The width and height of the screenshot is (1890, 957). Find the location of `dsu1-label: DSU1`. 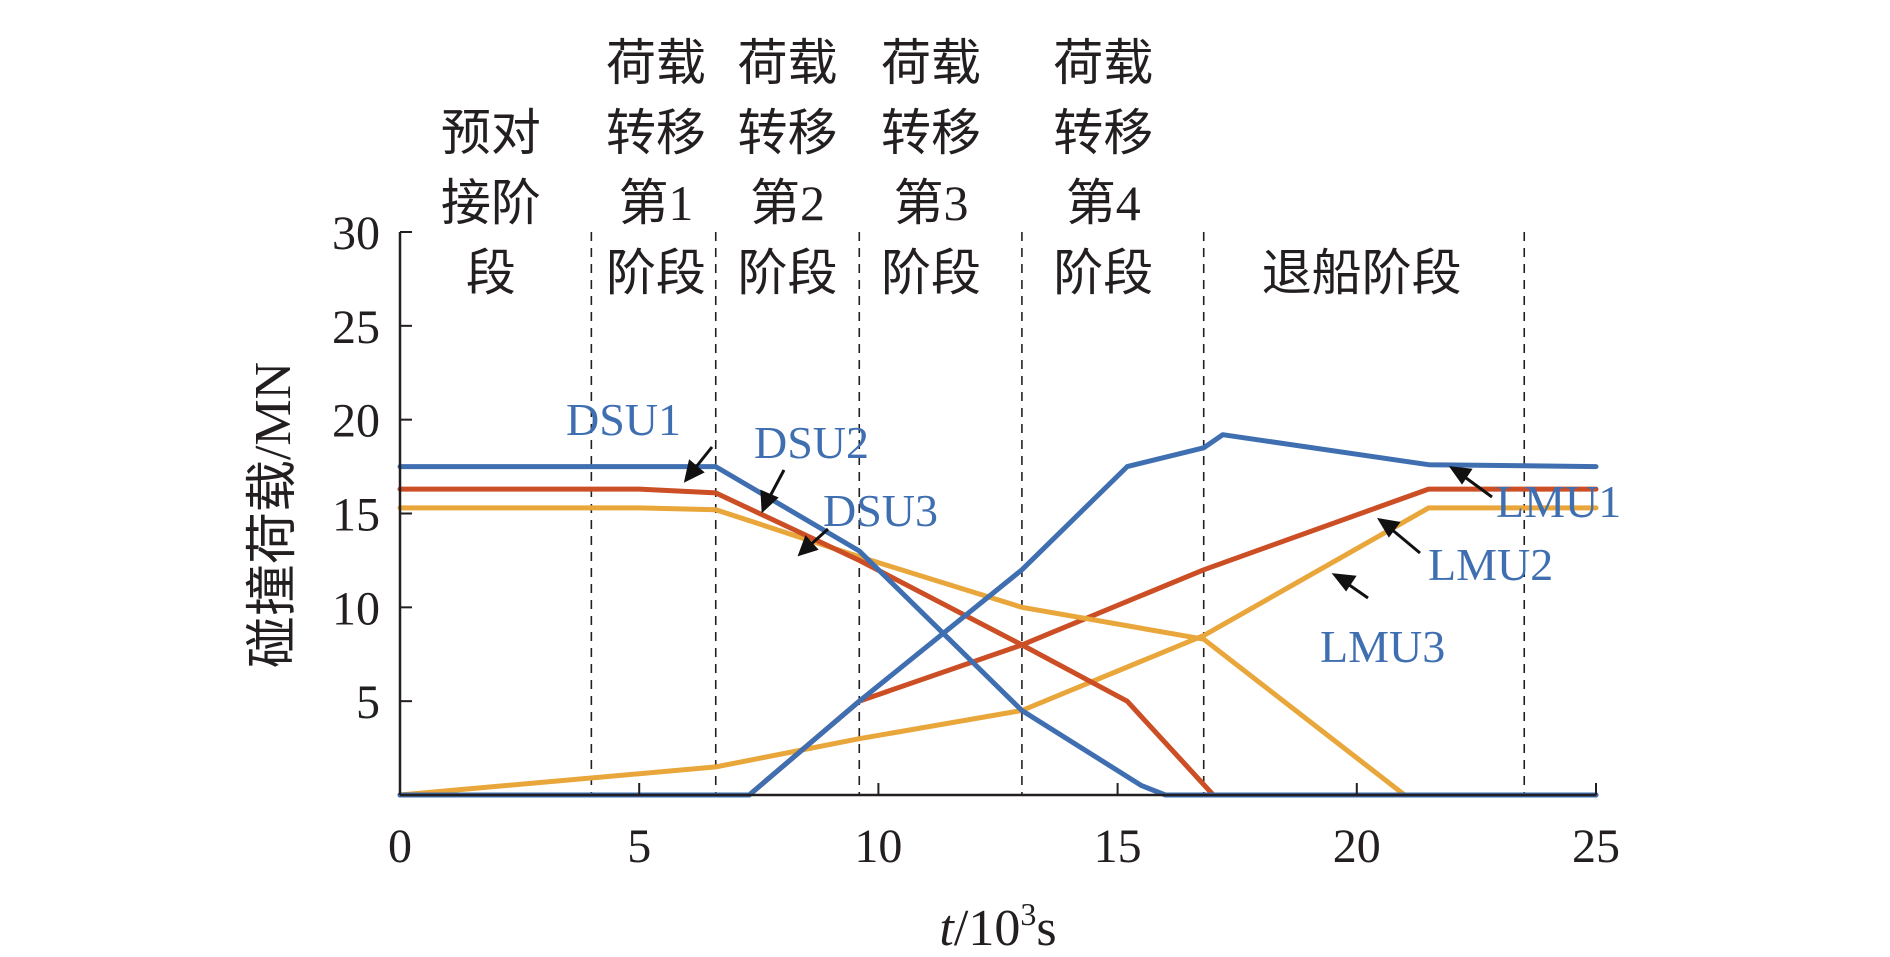

dsu1-label: DSU1 is located at coordinates (623, 419).